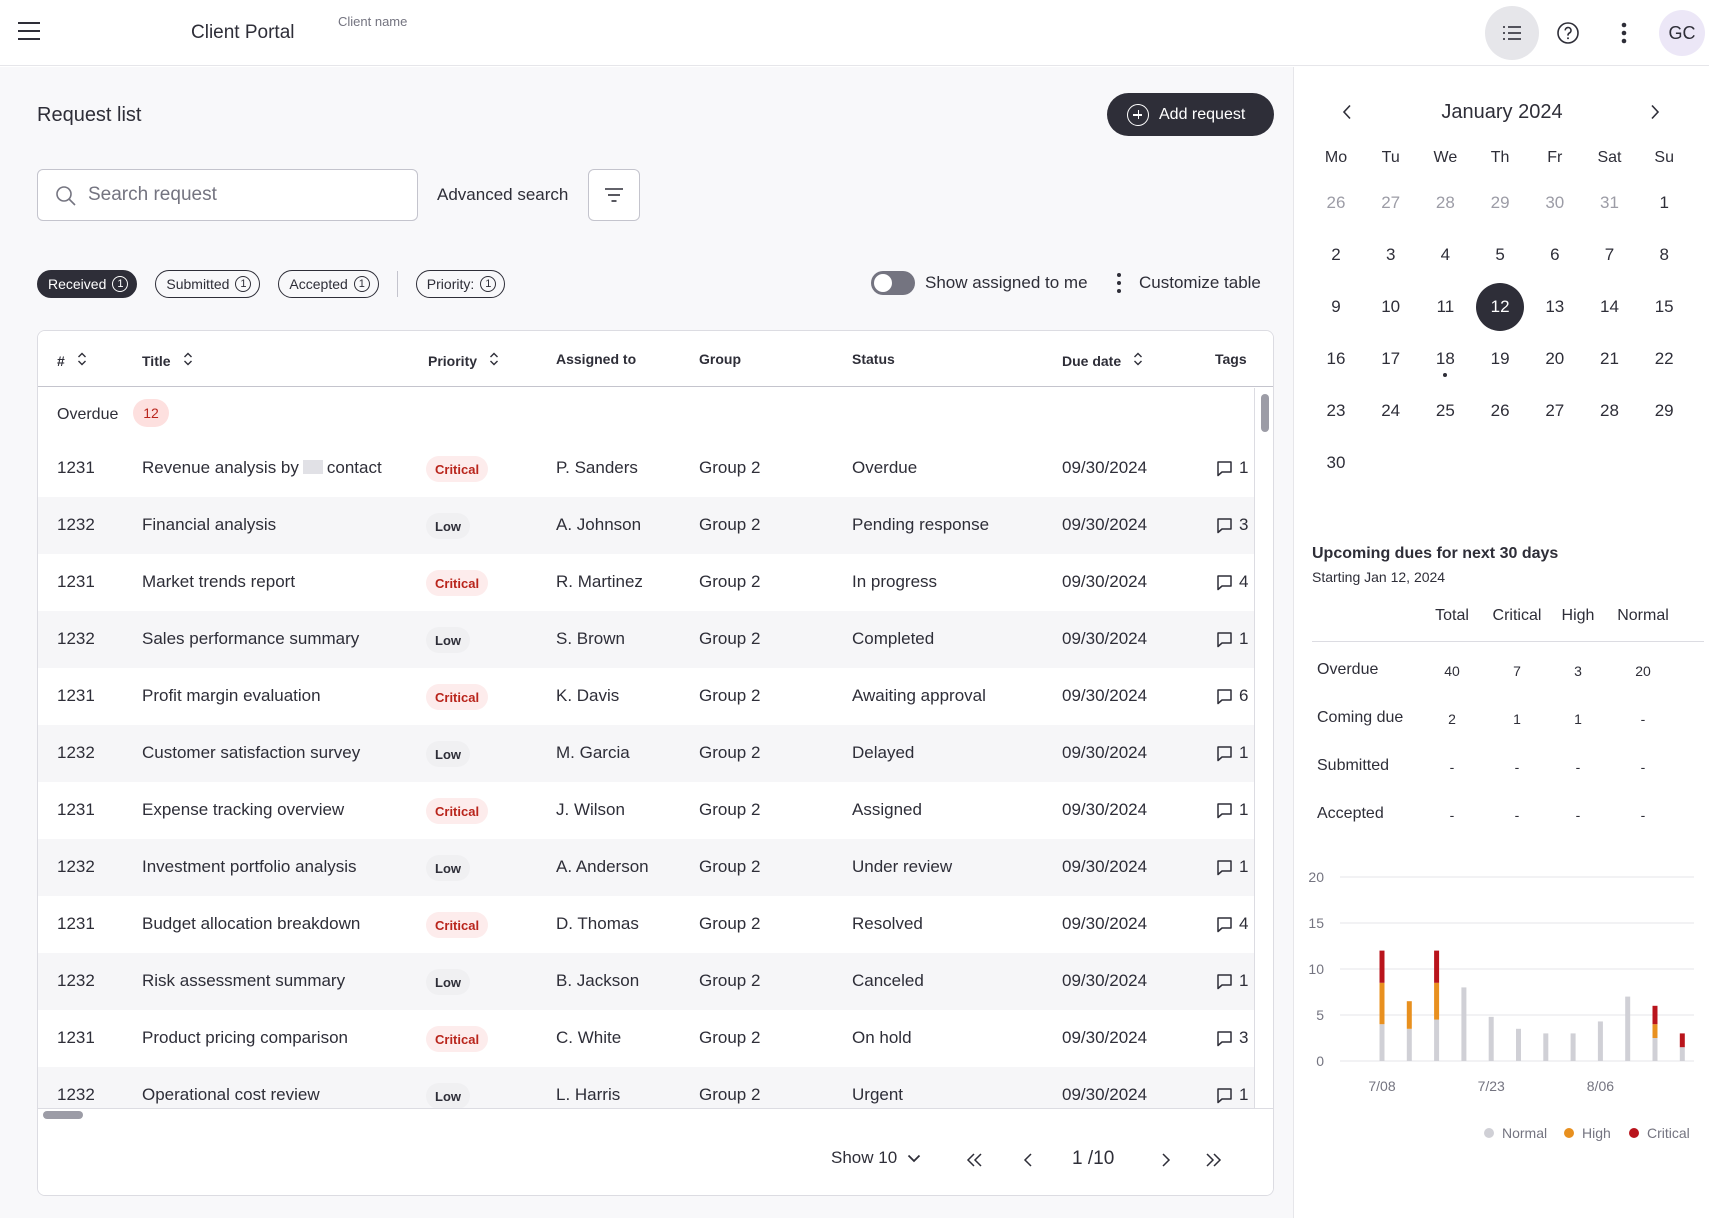 This screenshot has width=1709, height=1218. I want to click on next-month-button, so click(1655, 112).